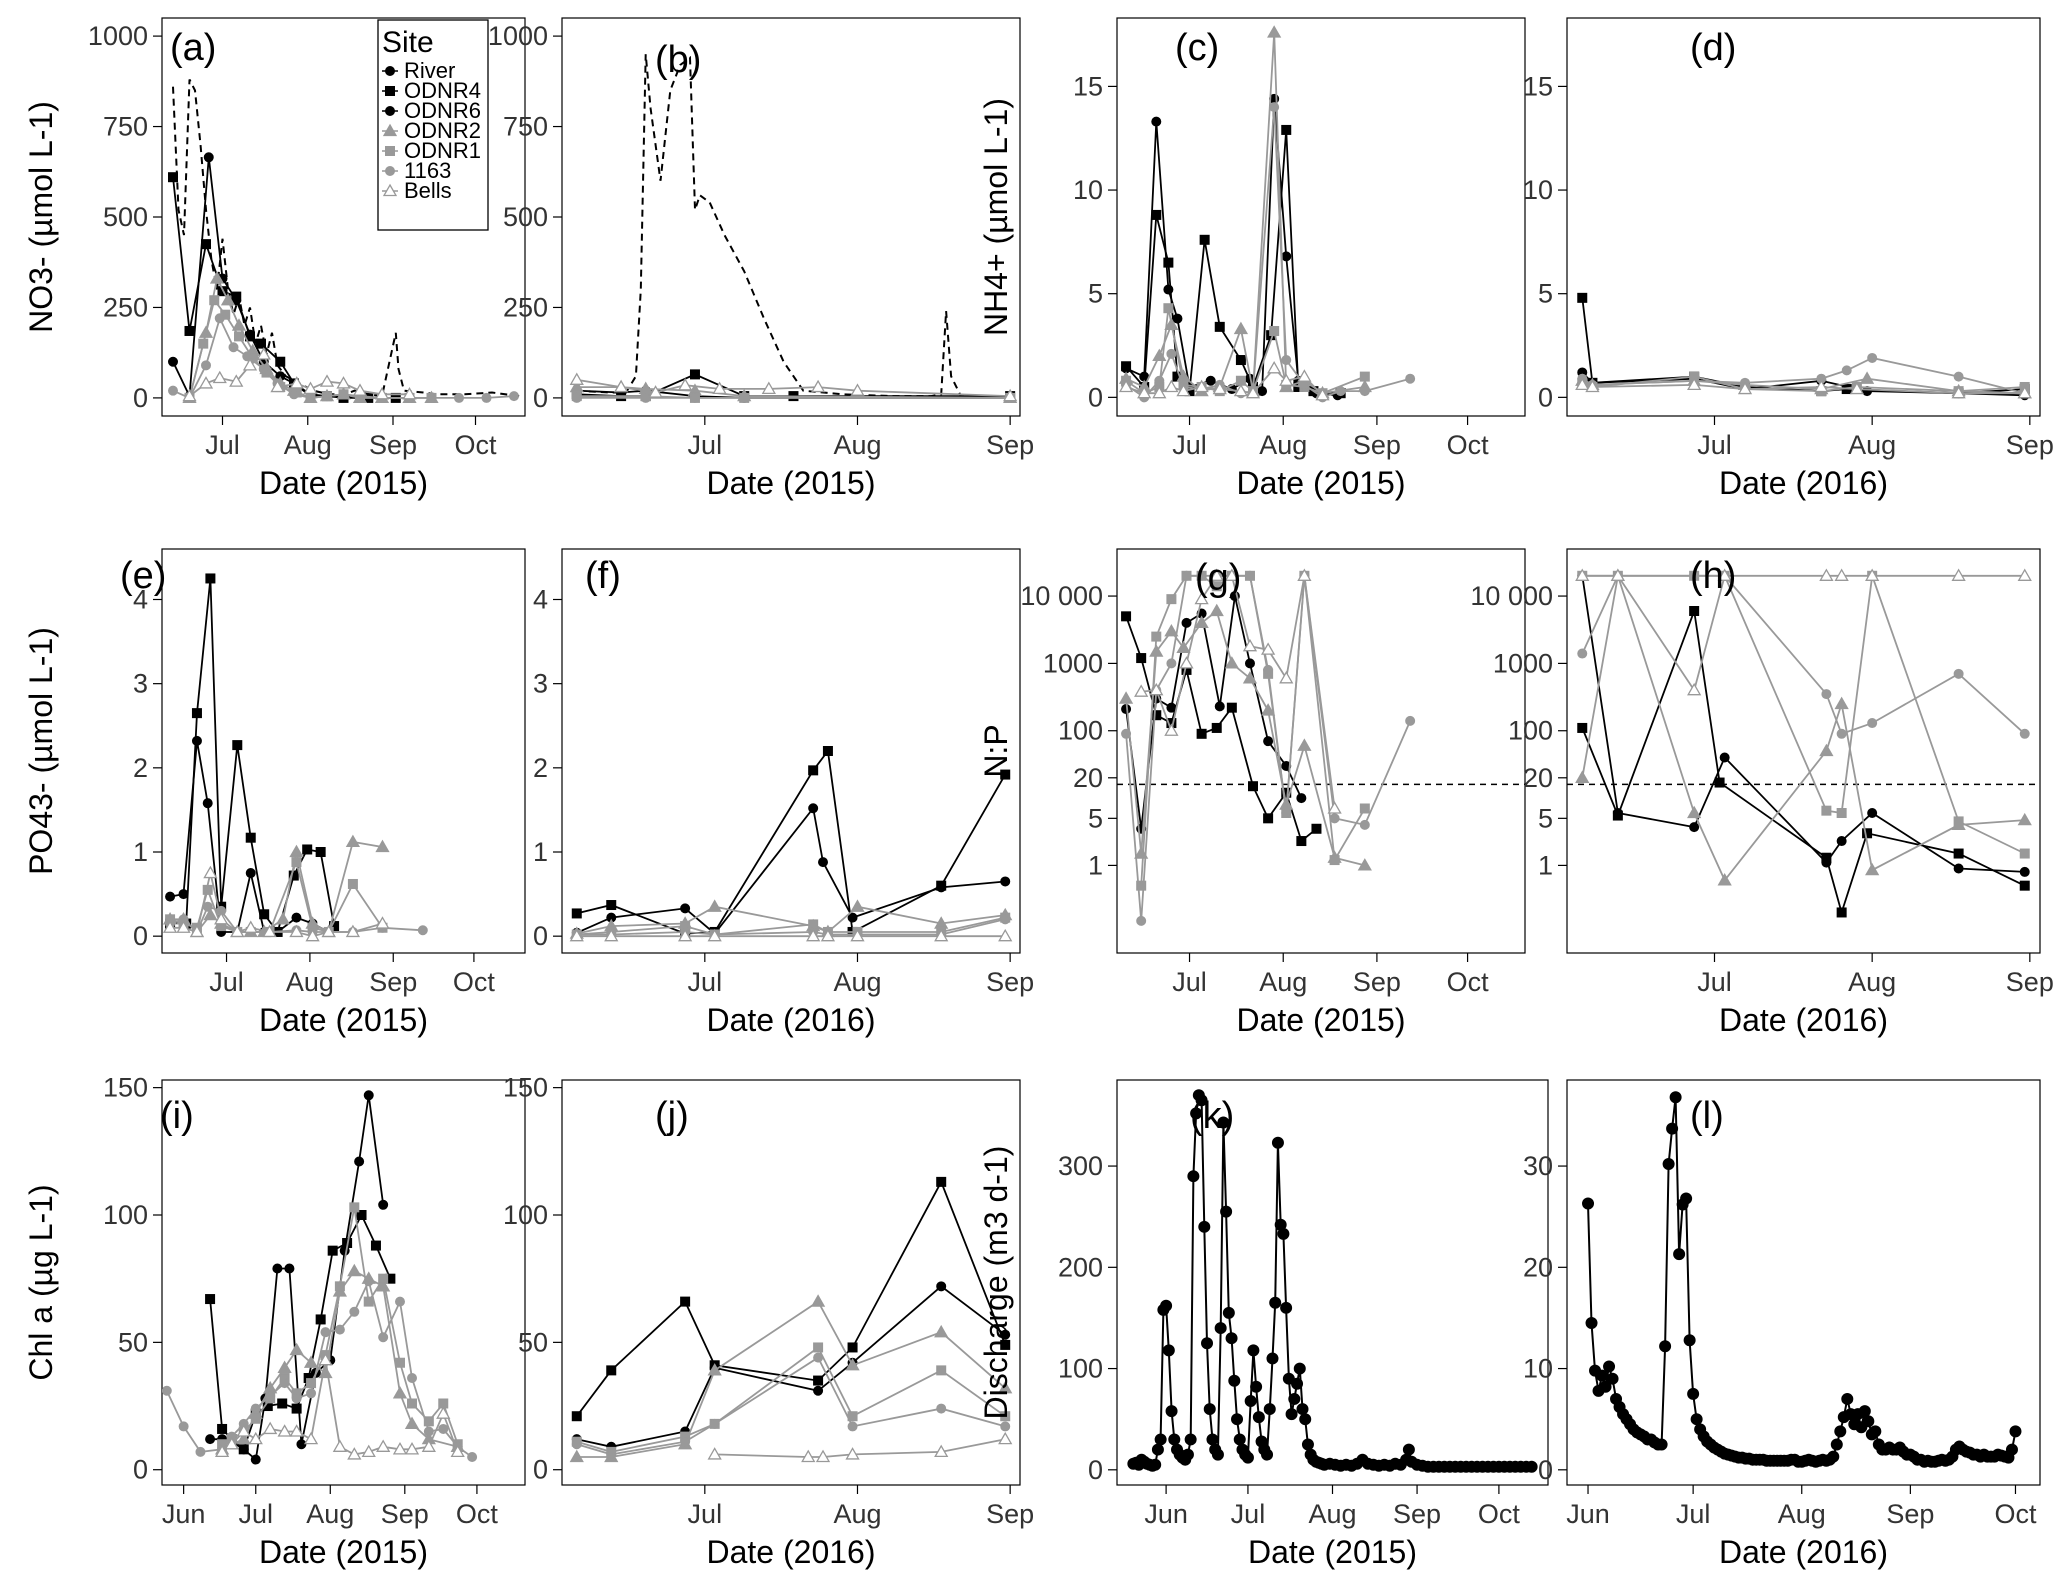 Image resolution: width=2067 pixels, height=1594 pixels. Describe the element at coordinates (118, 36) in the screenshot. I see `y-tick-label: 1000` at that location.